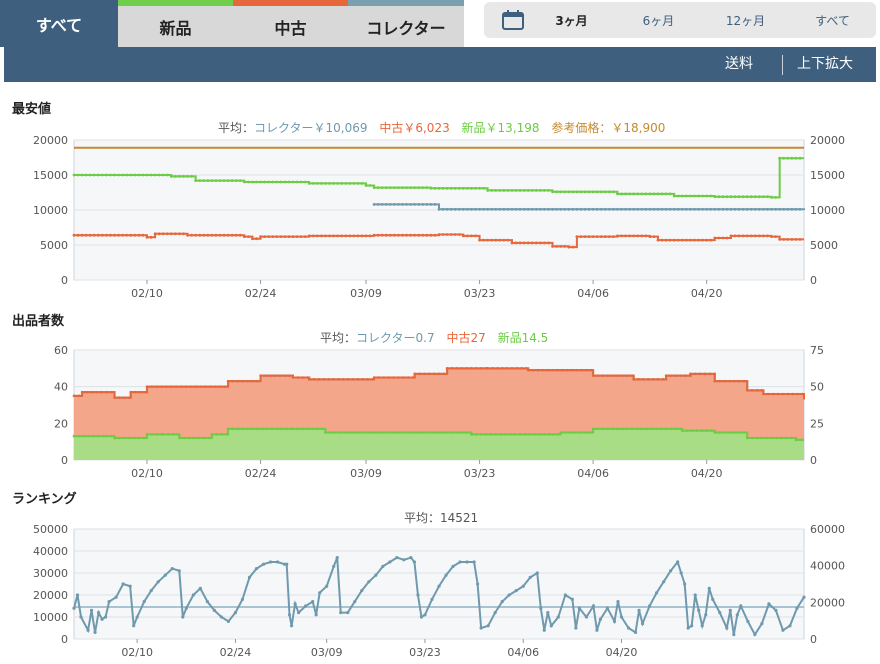 This screenshot has width=880, height=664. I want to click on sellers-xtick: 02/24, so click(261, 473).